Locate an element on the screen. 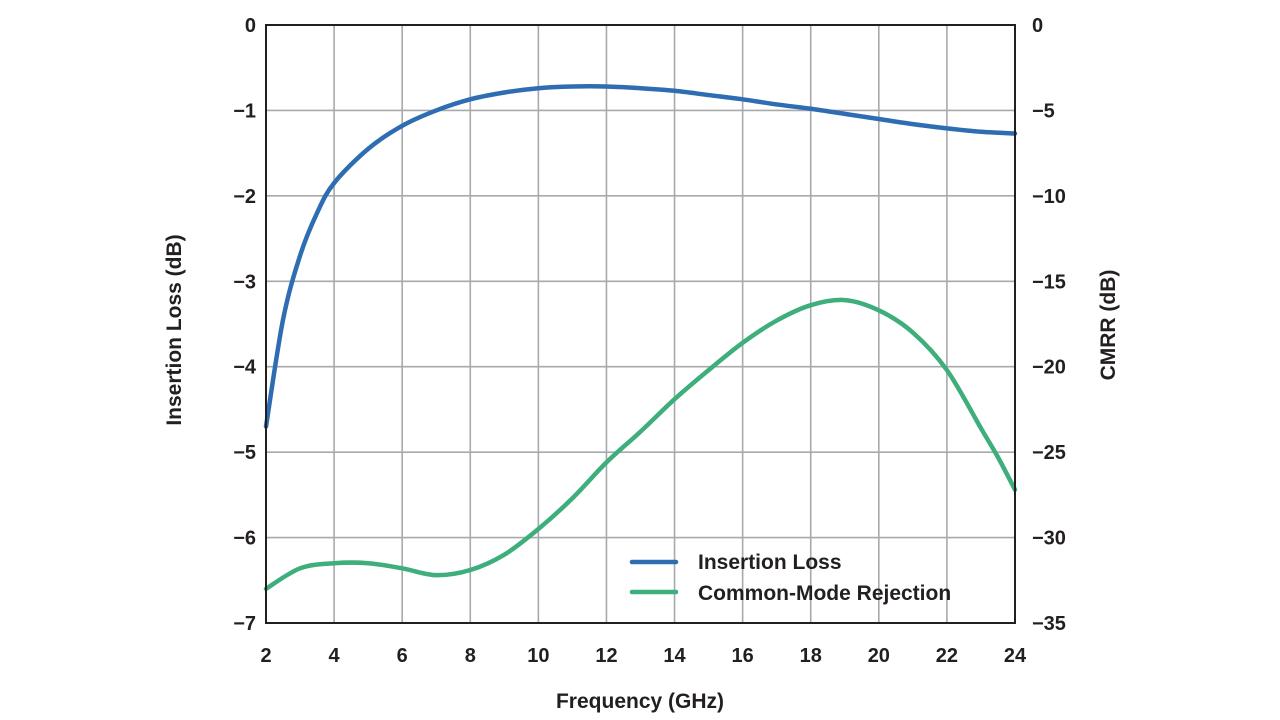 The image size is (1280, 720). legend-label-common-mode-rejection: Common-Mode Rejection is located at coordinates (824, 593).